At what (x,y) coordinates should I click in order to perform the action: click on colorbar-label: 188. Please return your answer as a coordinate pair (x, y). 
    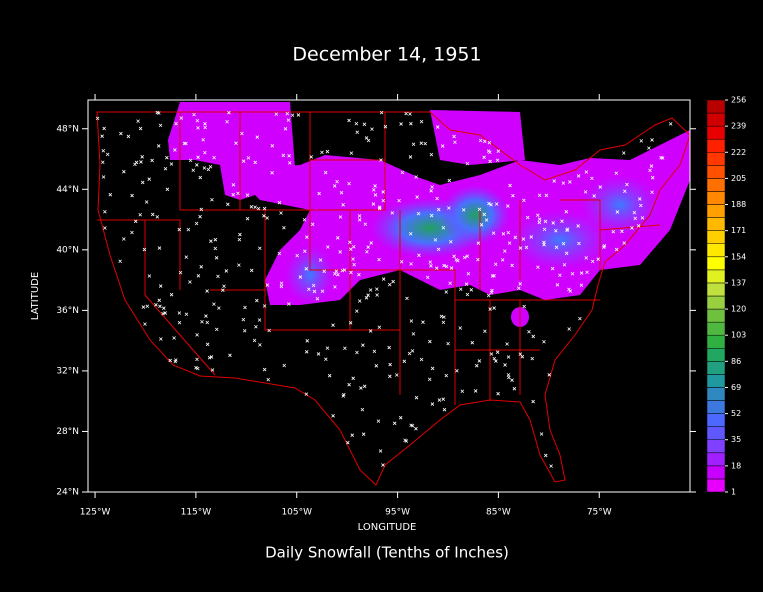
    Looking at the image, I should click on (738, 204).